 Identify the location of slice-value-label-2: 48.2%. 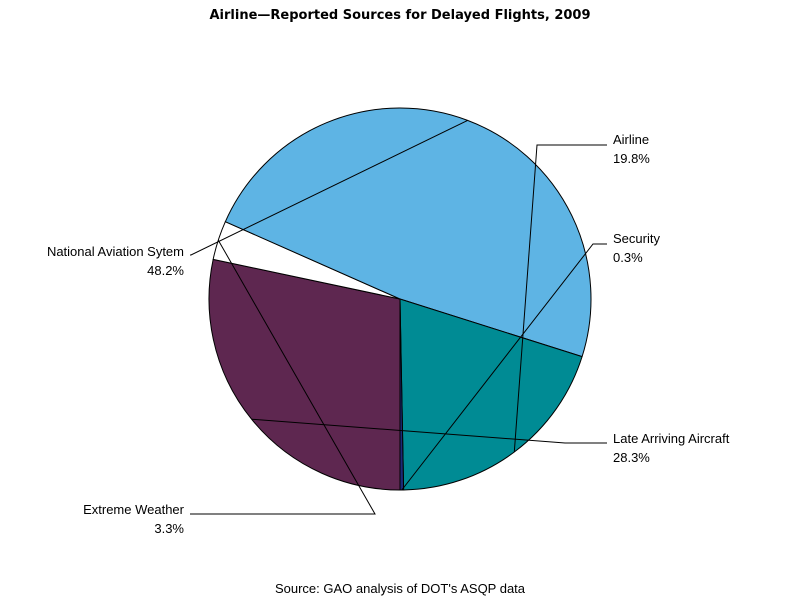
(165, 270).